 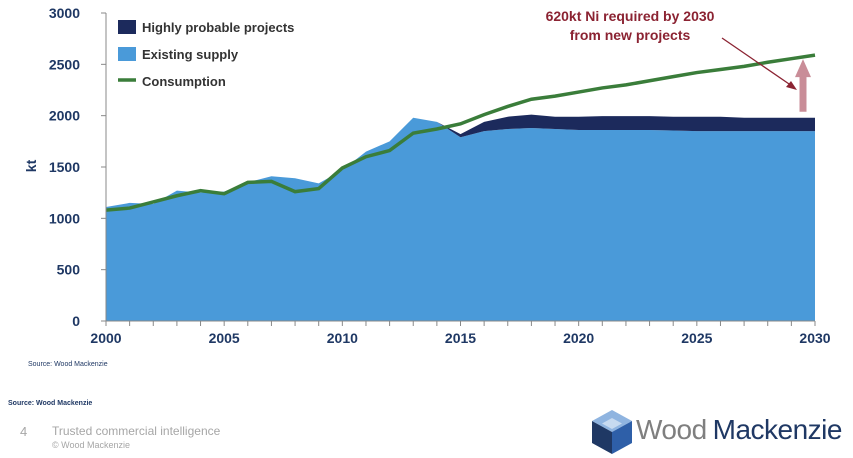 I want to click on y-tick-label: 1000, so click(x=64, y=218).